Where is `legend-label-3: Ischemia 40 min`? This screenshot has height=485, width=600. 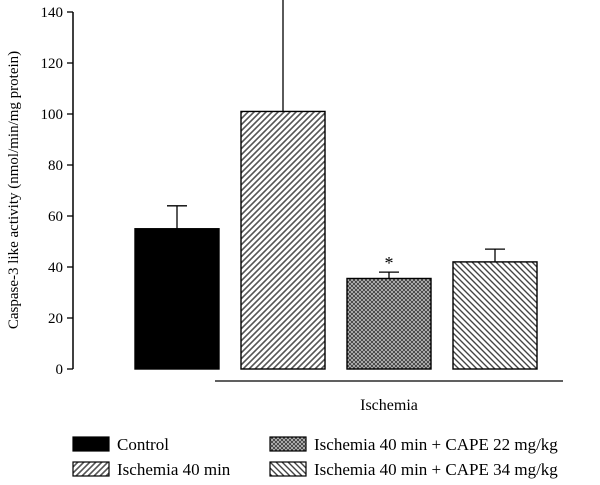
legend-label-3: Ischemia 40 min is located at coordinates (174, 469).